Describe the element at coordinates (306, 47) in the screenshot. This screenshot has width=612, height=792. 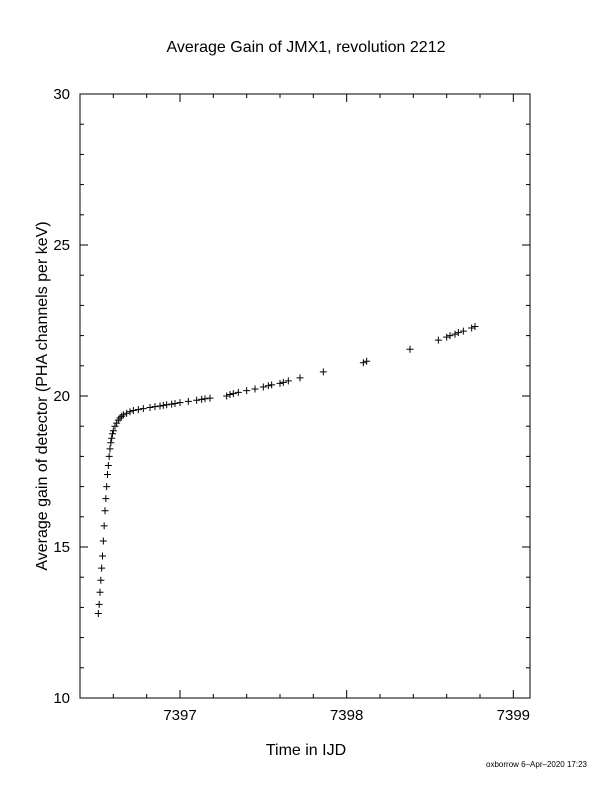
I see `chart-title: Average Gain of JMX1, revolution 2212` at that location.